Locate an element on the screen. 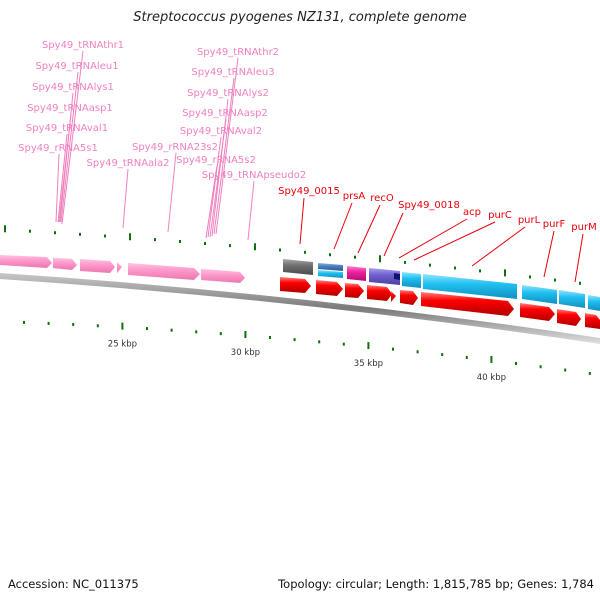 This screenshot has height=600, width=600. gene-label: Spy49_0018 is located at coordinates (429, 205).